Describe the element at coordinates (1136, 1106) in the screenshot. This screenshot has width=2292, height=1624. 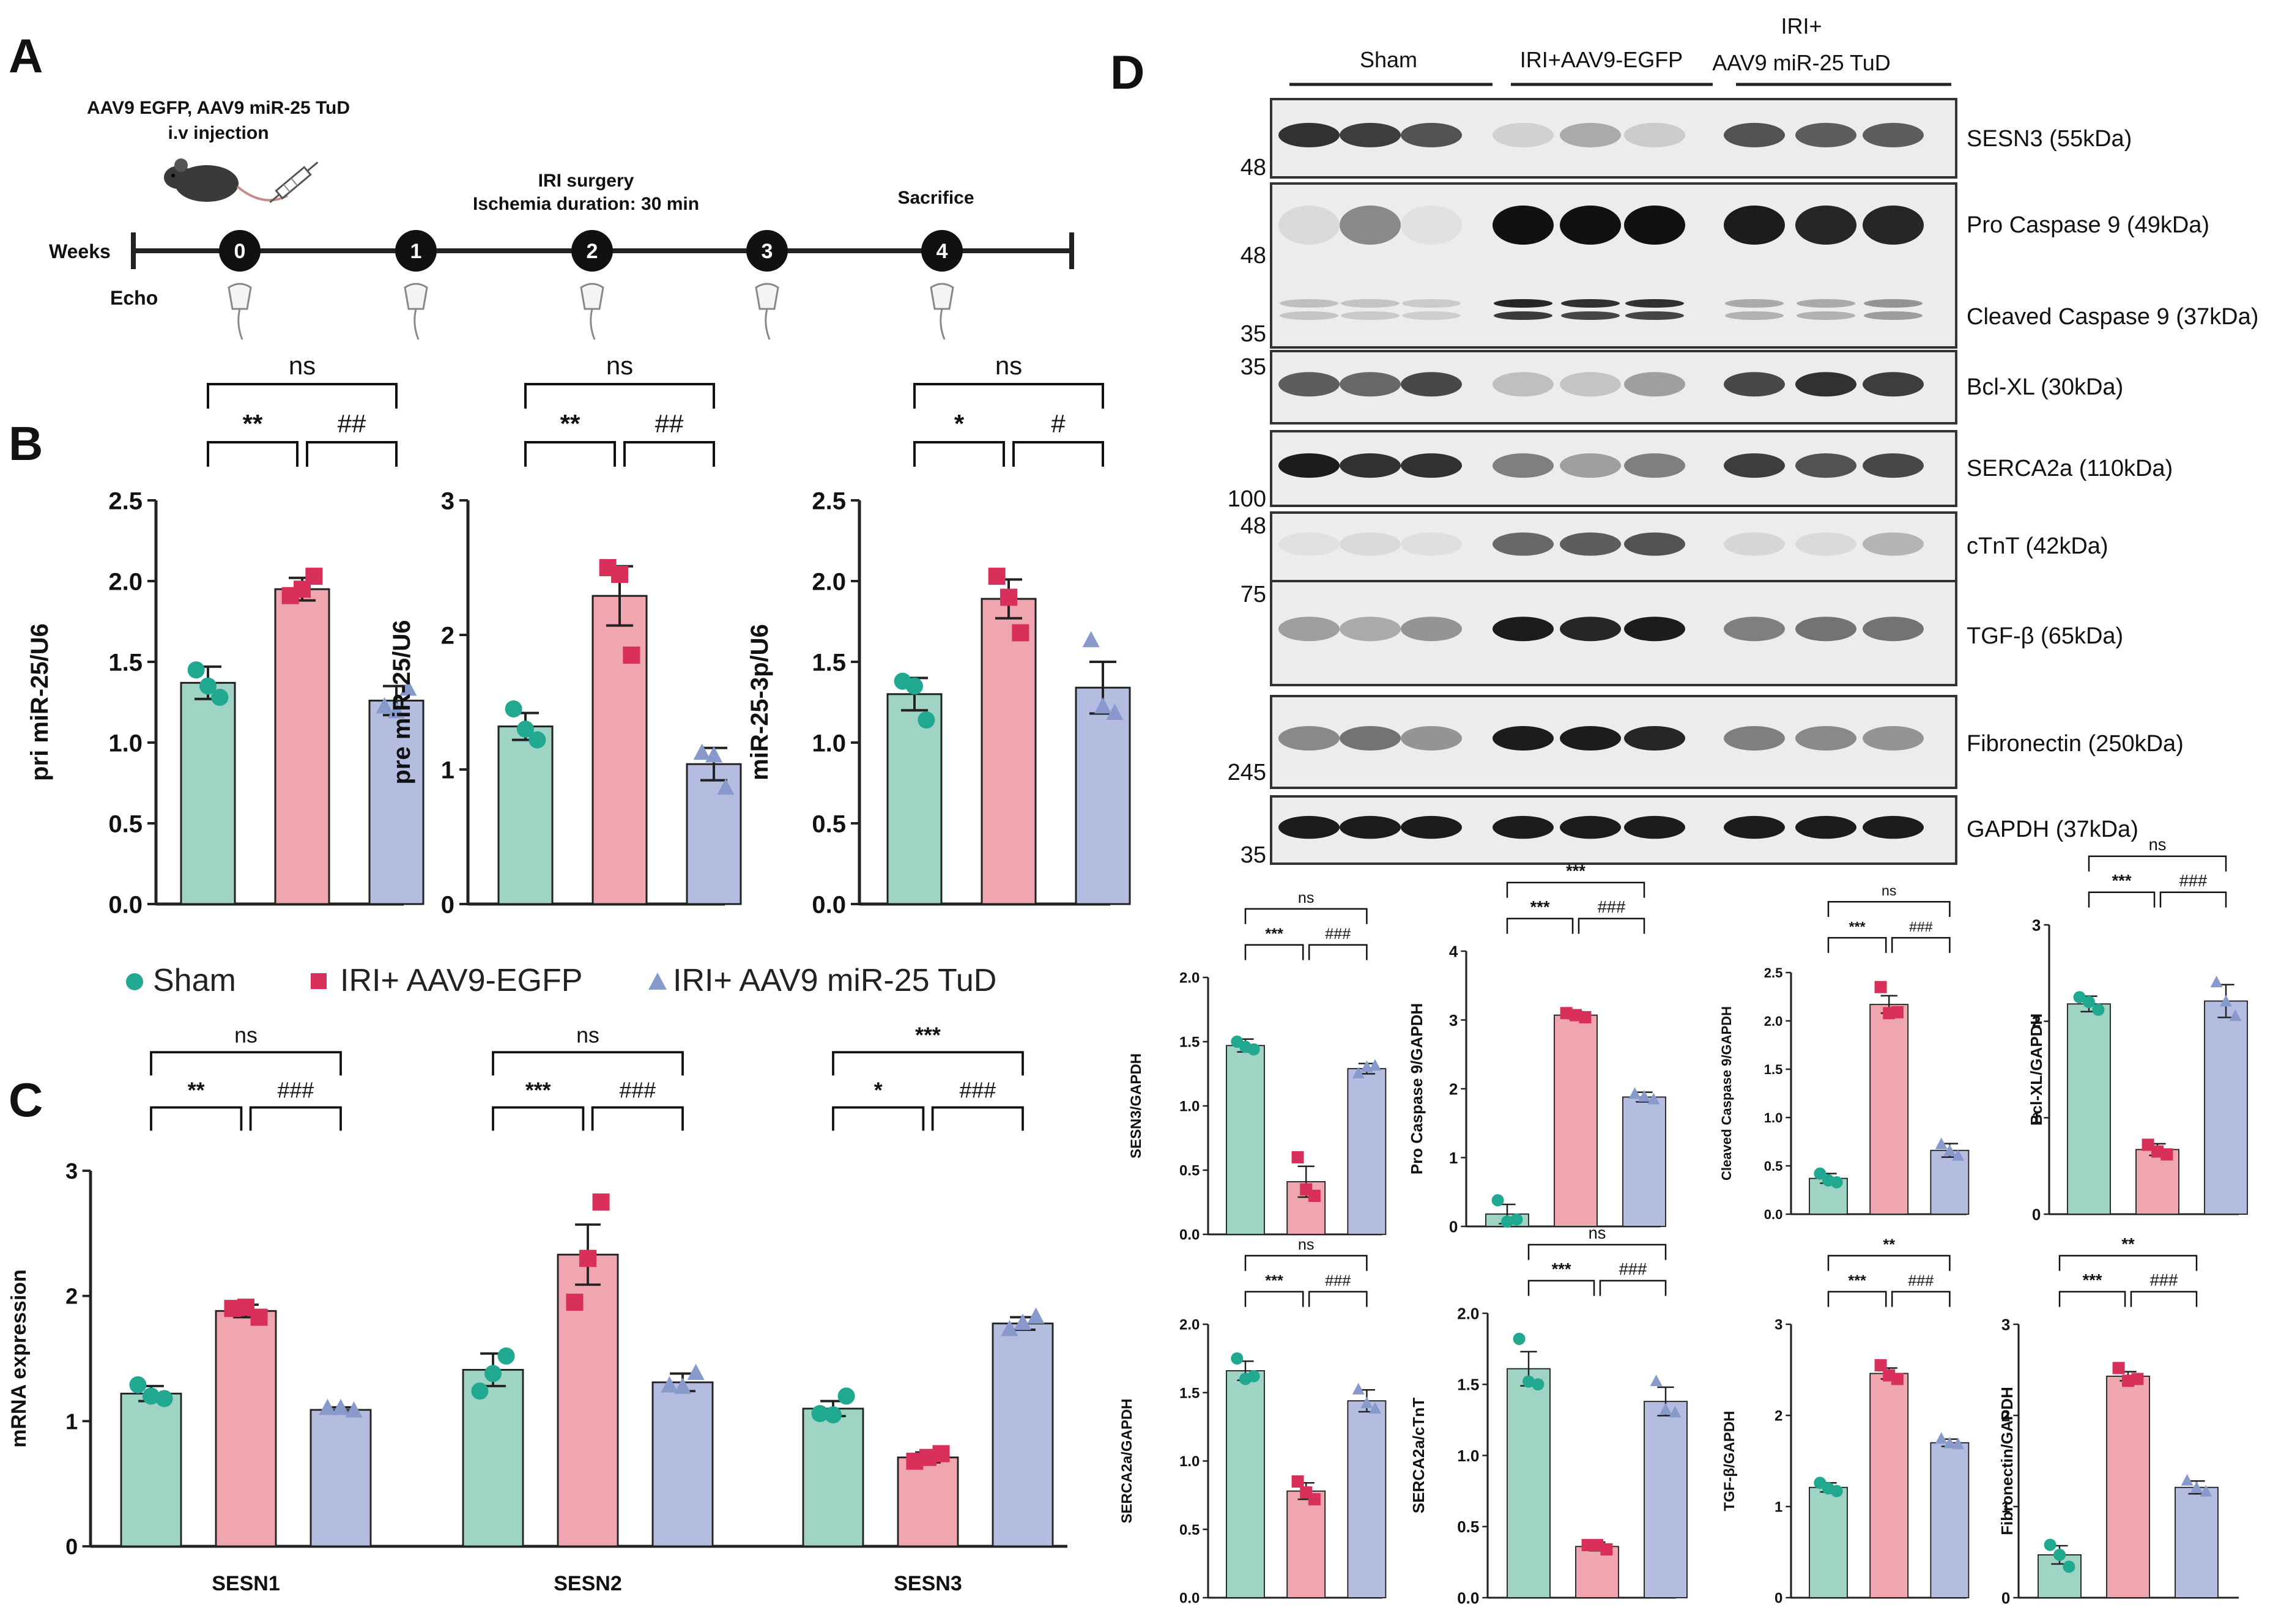
I see `y-axis-label: SESN3/GAPDH` at that location.